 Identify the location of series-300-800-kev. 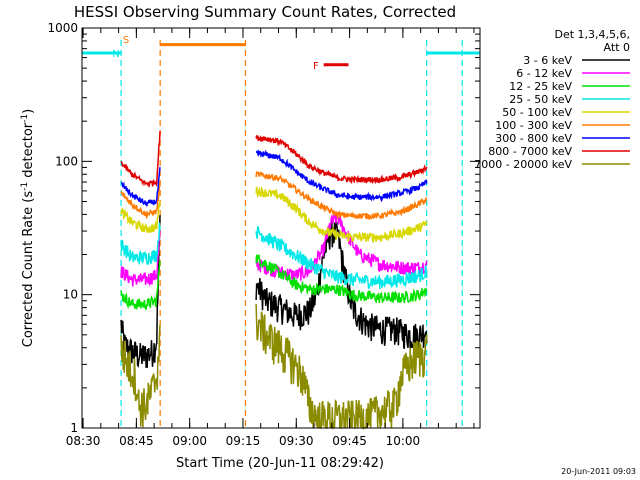
(274, 178).